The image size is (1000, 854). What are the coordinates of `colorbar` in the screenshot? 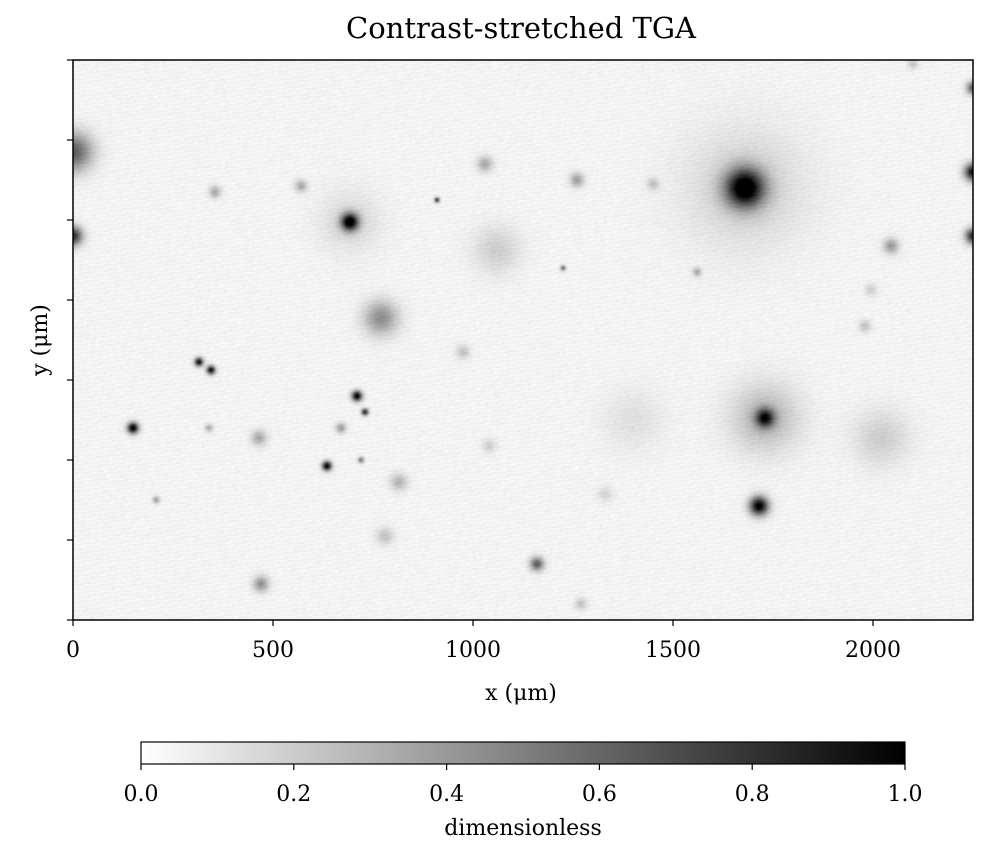 It's located at (523, 753).